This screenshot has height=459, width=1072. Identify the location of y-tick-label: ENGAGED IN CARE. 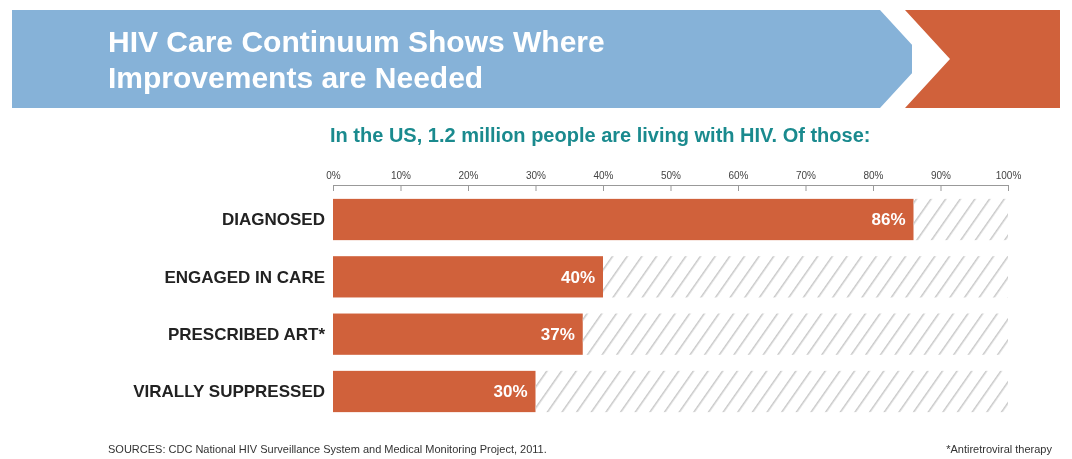
(244, 277).